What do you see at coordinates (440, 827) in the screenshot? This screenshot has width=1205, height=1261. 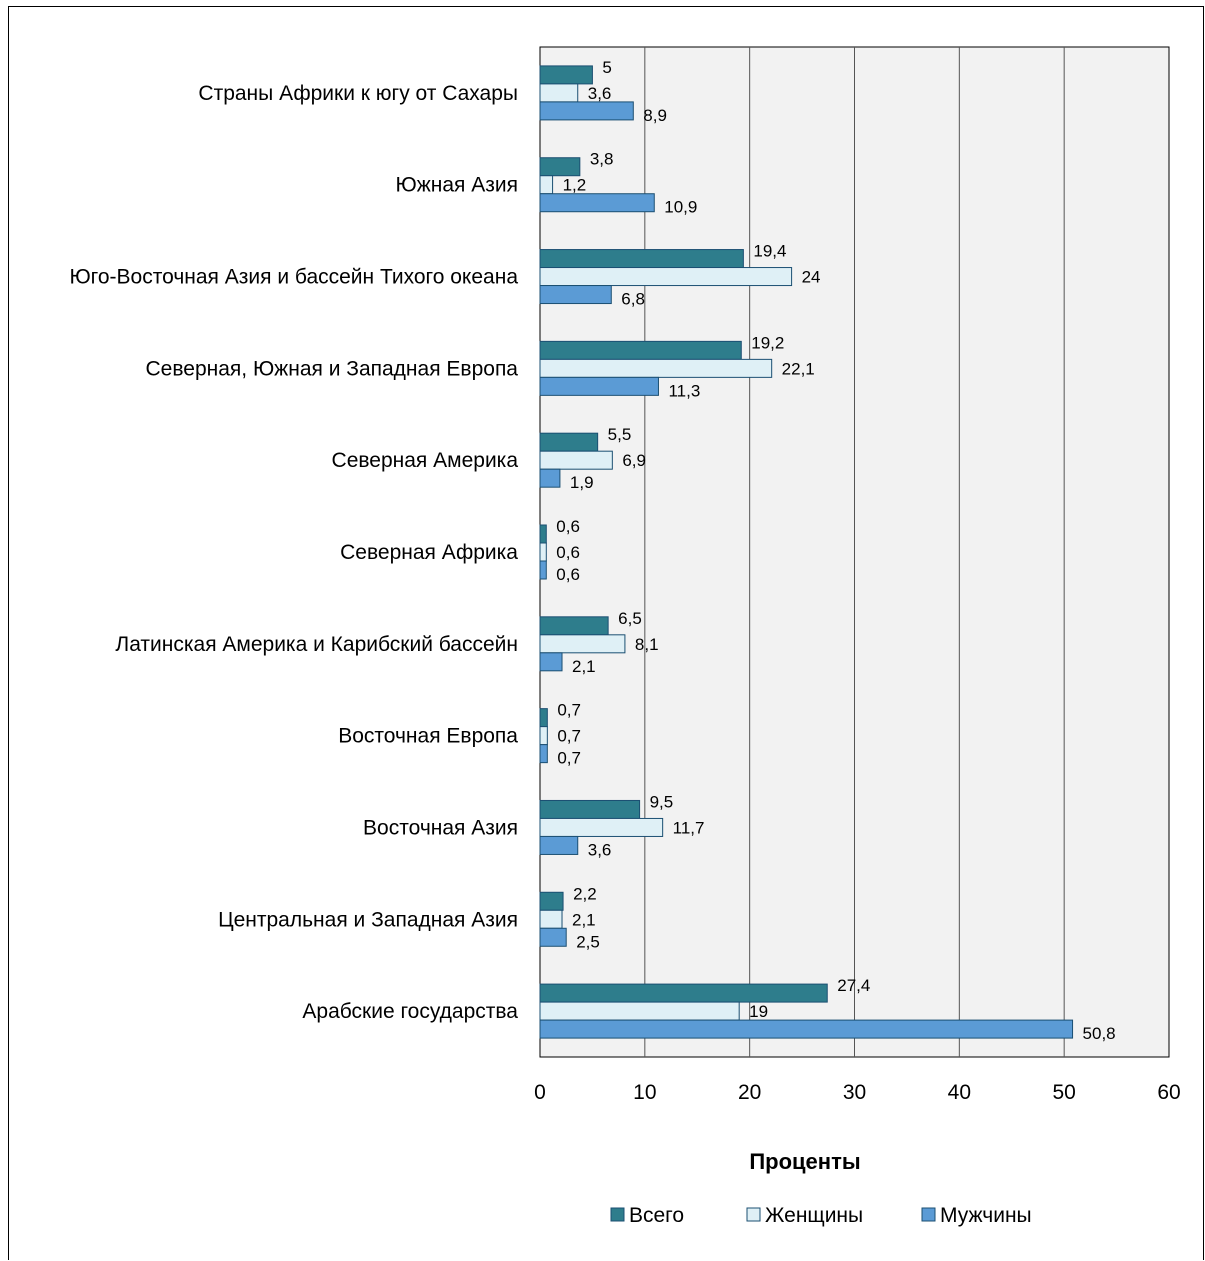 I see `category-label: Восточная Азия` at bounding box center [440, 827].